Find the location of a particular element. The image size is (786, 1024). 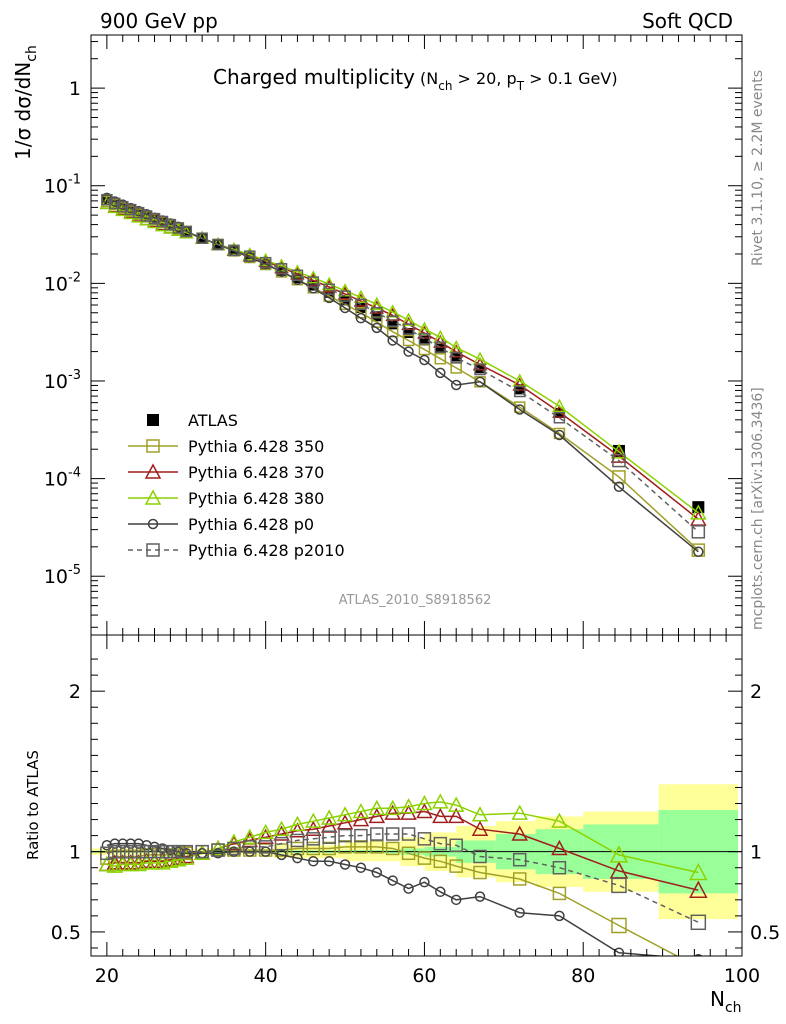

y-tick-label-right: 2 is located at coordinates (756, 692).